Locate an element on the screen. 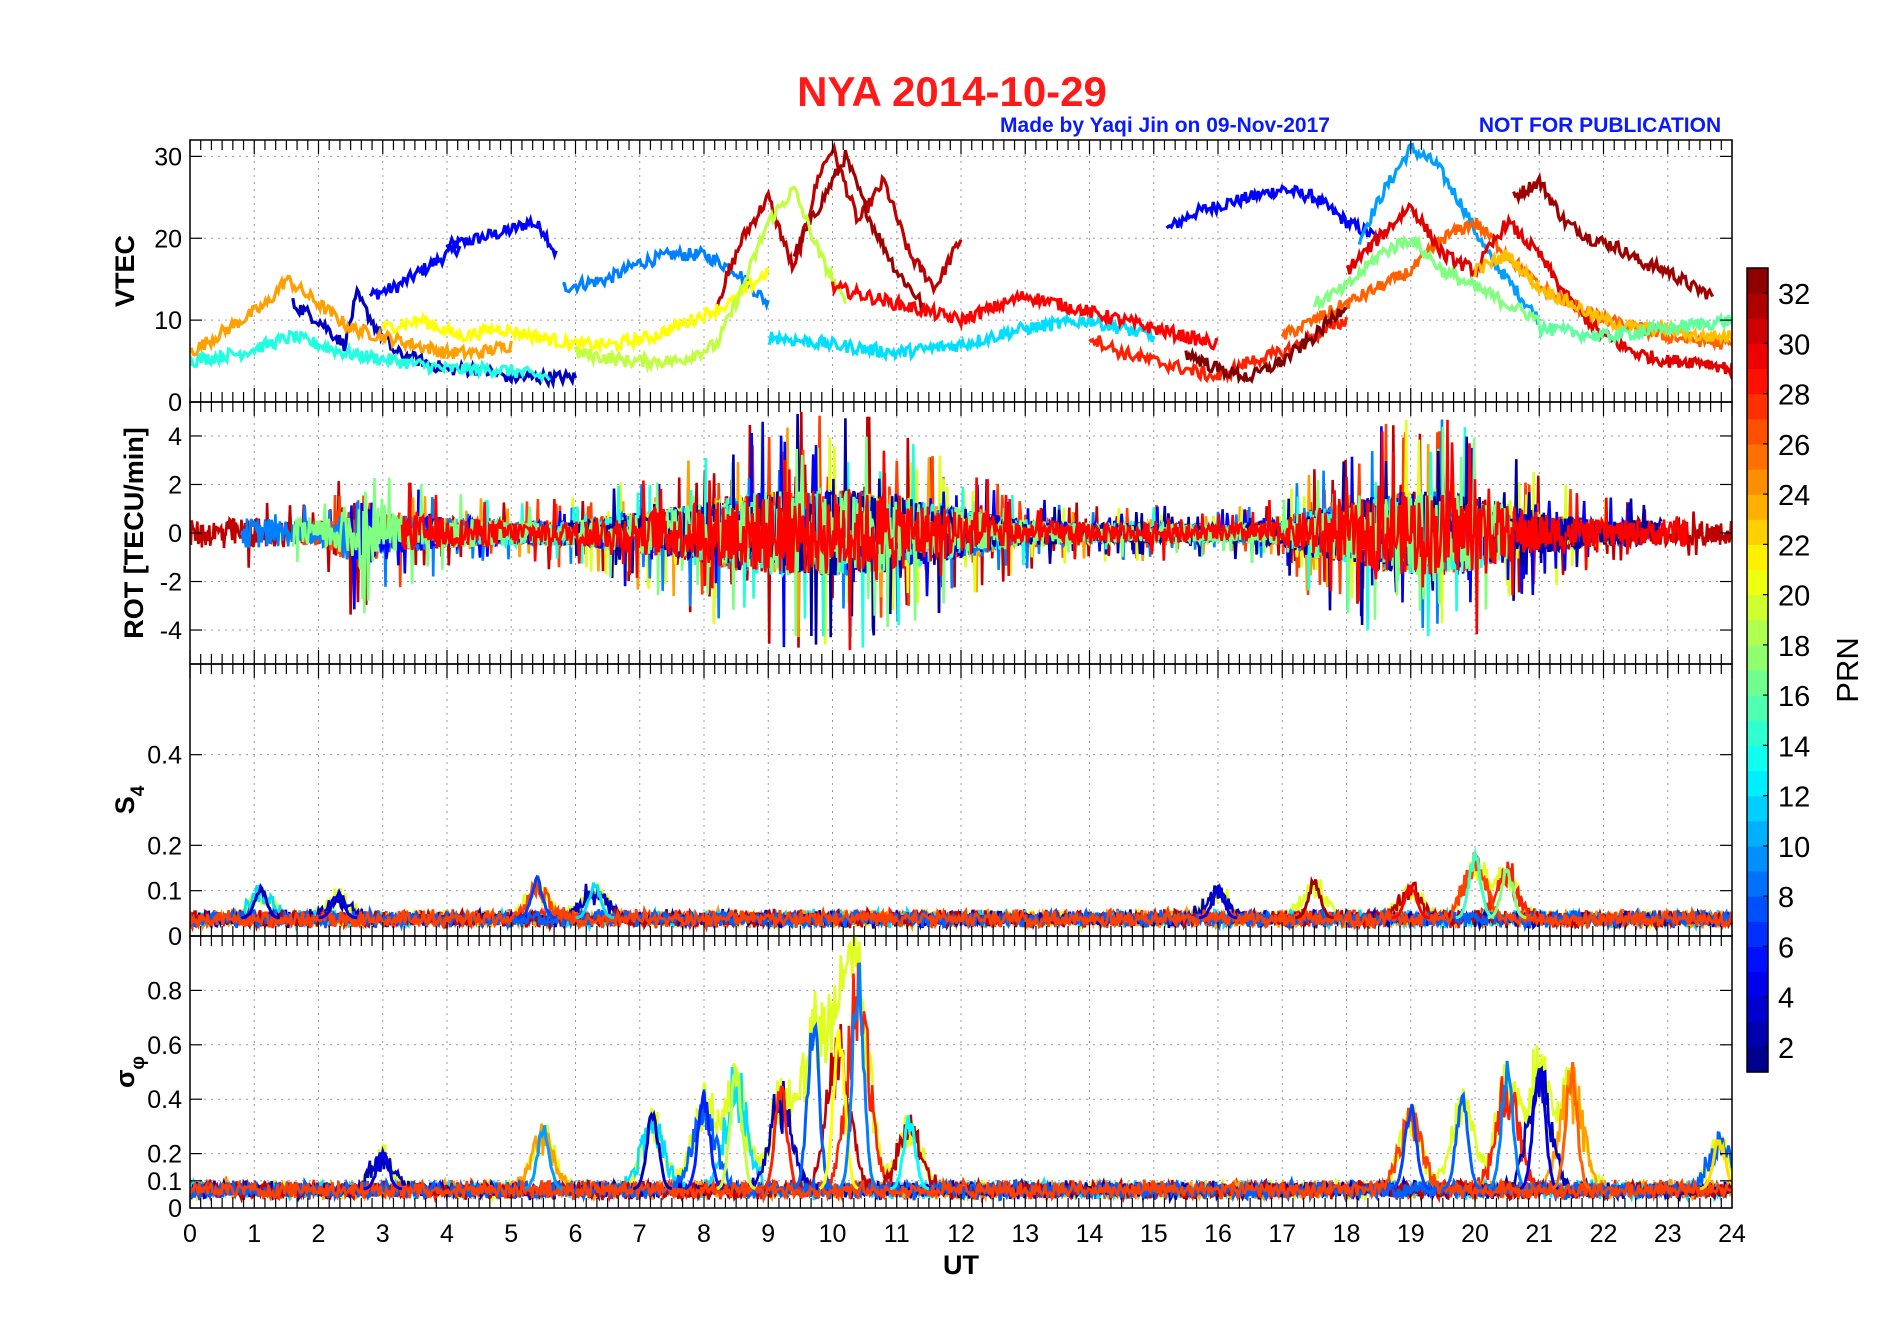 The height and width of the screenshot is (1335, 1904). data-layer is located at coordinates (961, 531).